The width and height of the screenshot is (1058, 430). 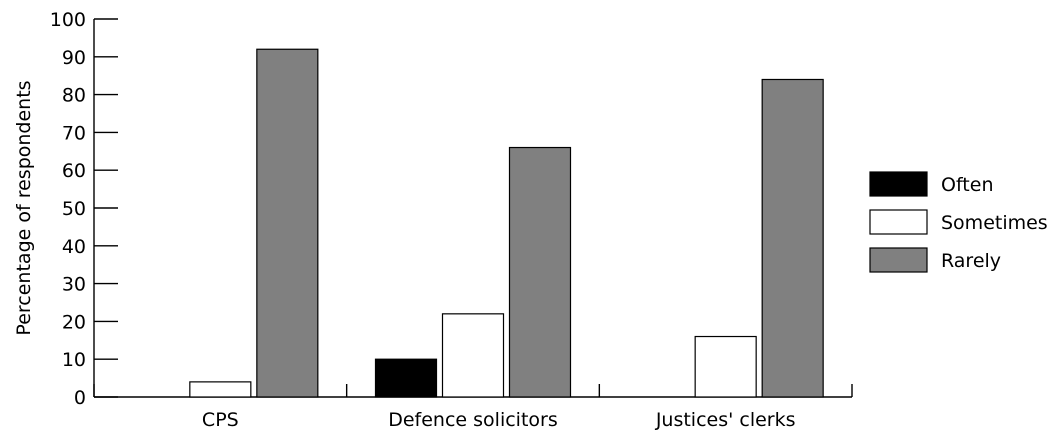 What do you see at coordinates (74, 322) in the screenshot?
I see `y-tick-label: 20` at bounding box center [74, 322].